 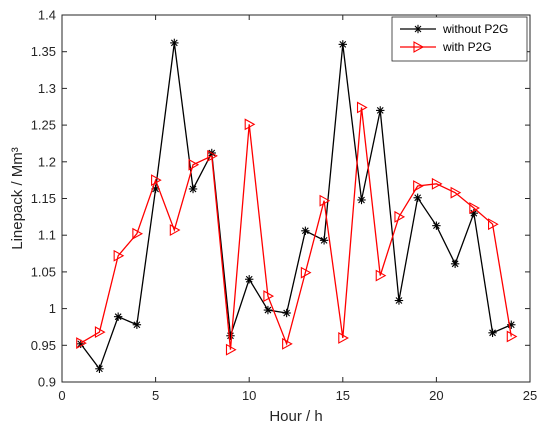 What do you see at coordinates (43, 198) in the screenshot?
I see `y-tick-label: 1.15` at bounding box center [43, 198].